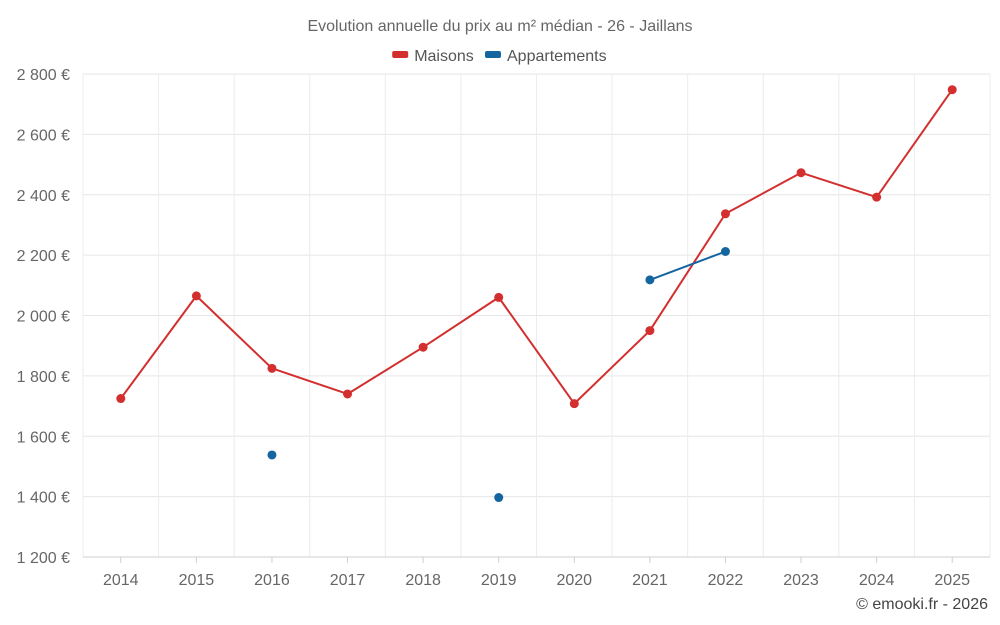 This screenshot has height=625, width=1000. Describe the element at coordinates (121, 580) in the screenshot. I see `x-tick-label: 2014` at that location.